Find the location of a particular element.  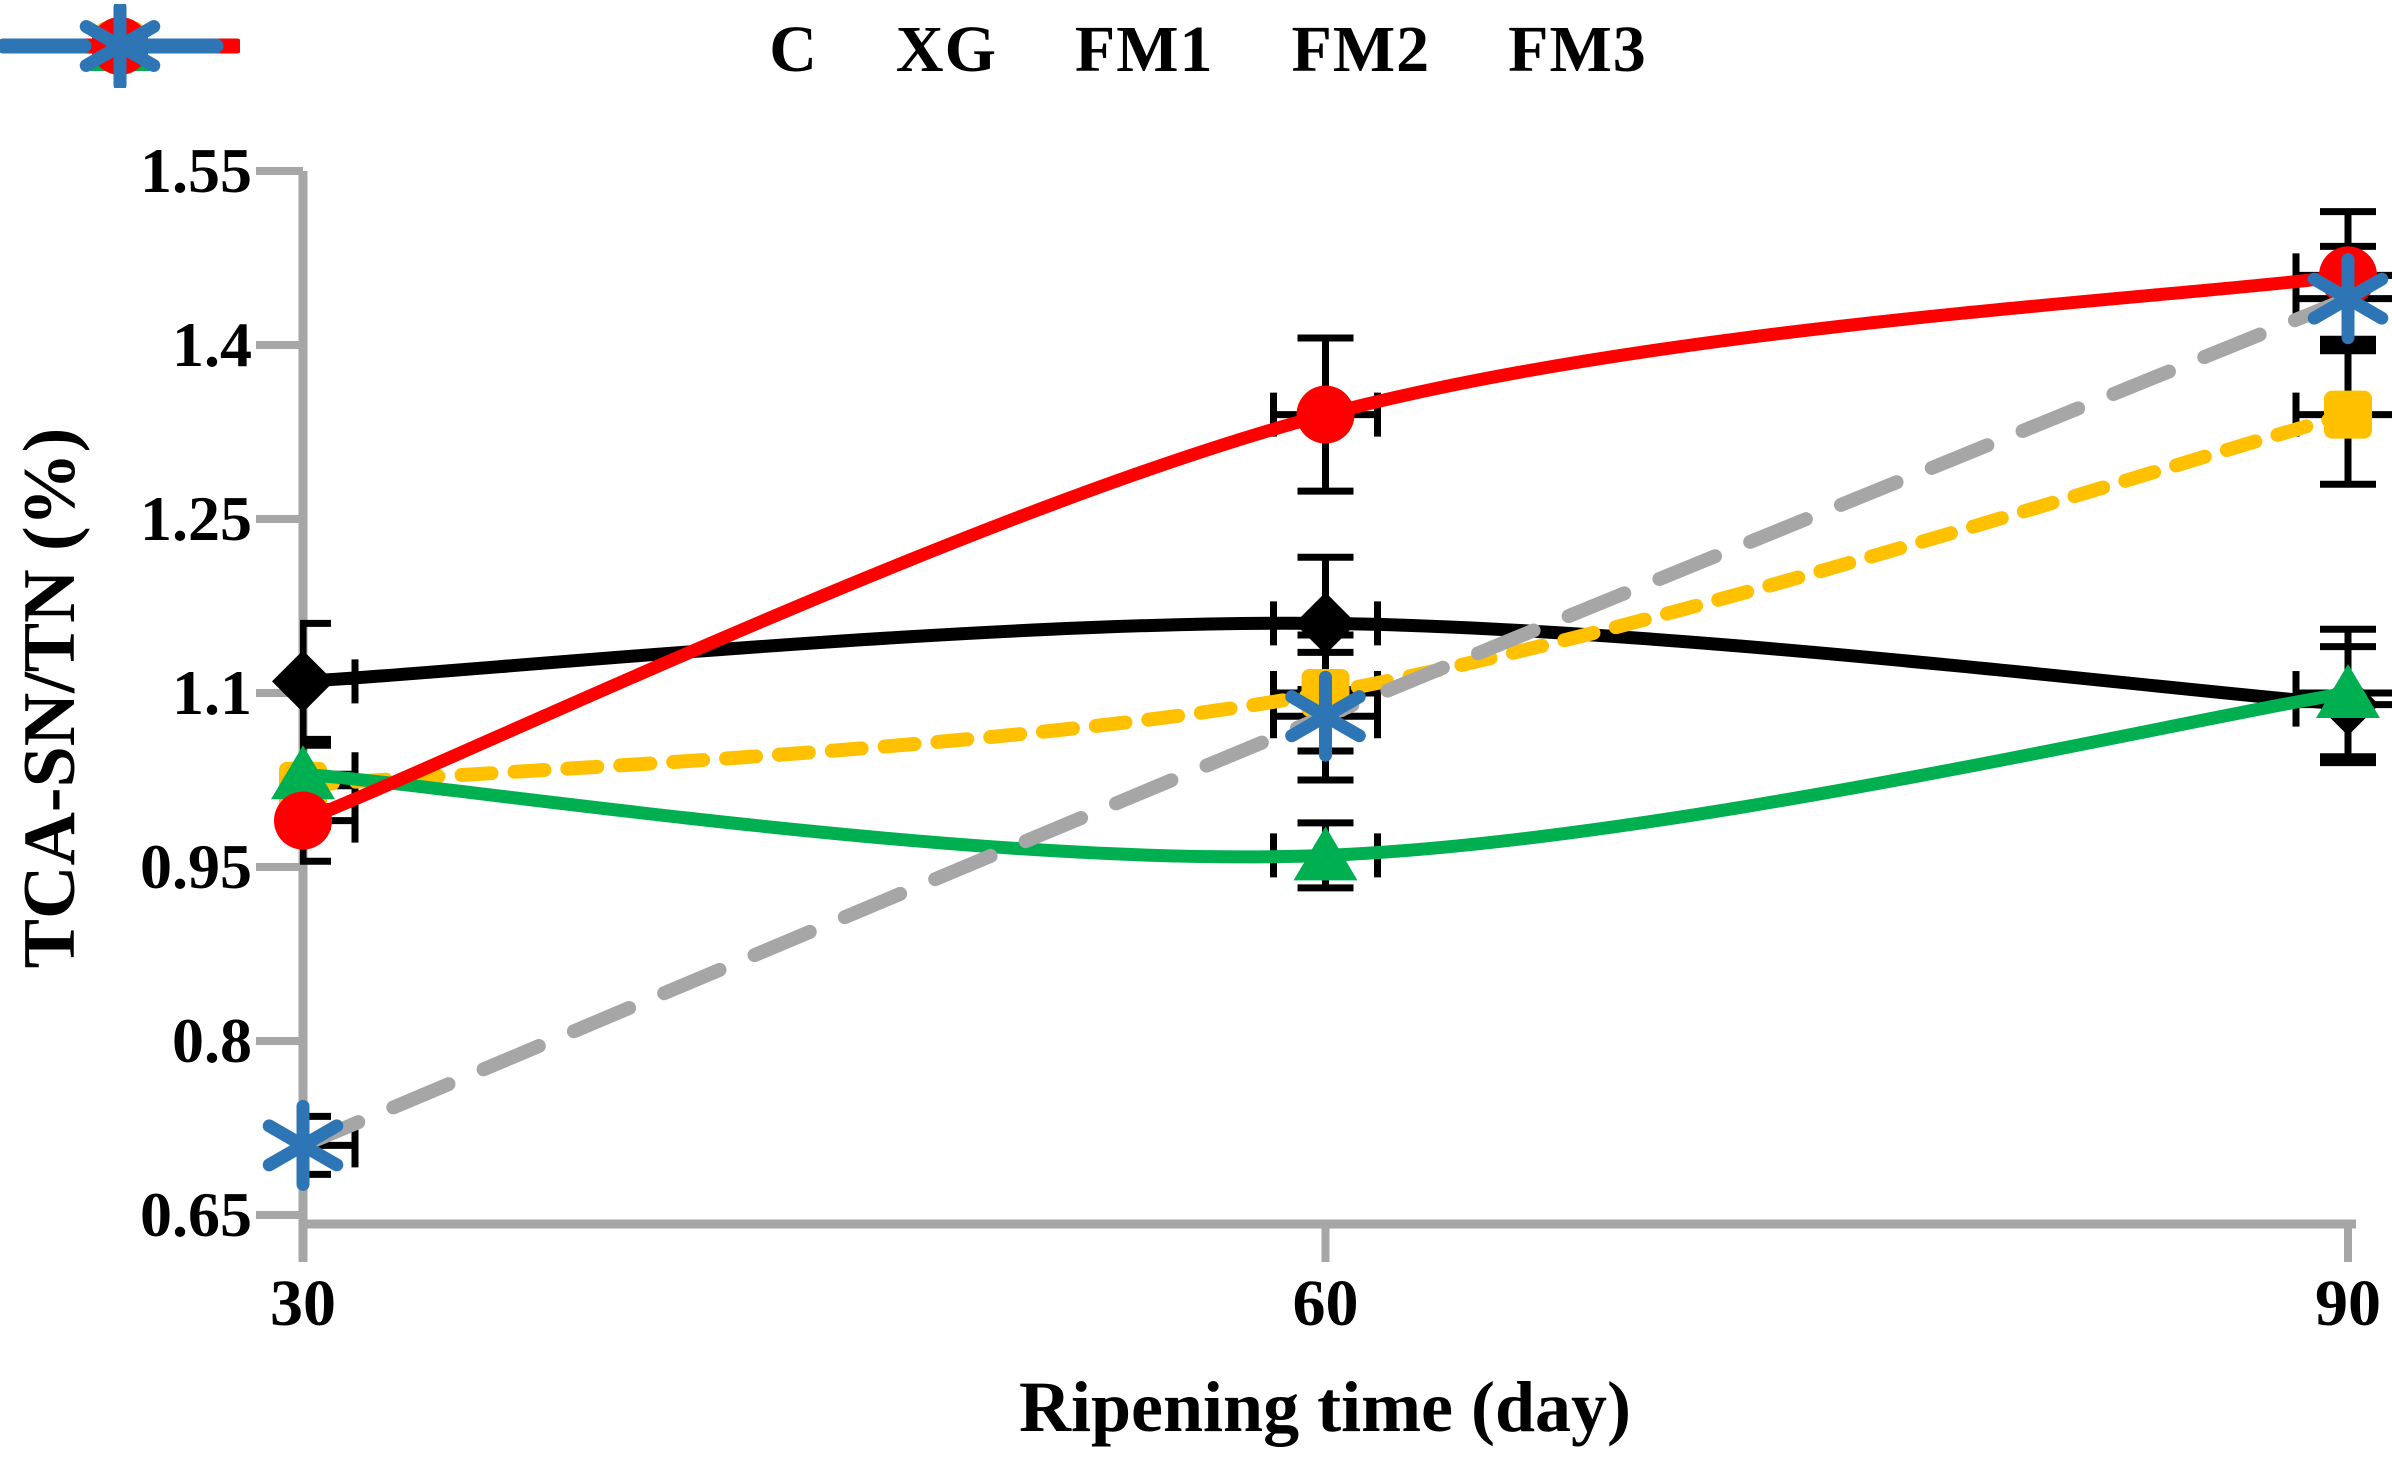

legend-item-FM3: FM3 is located at coordinates (823, 46).